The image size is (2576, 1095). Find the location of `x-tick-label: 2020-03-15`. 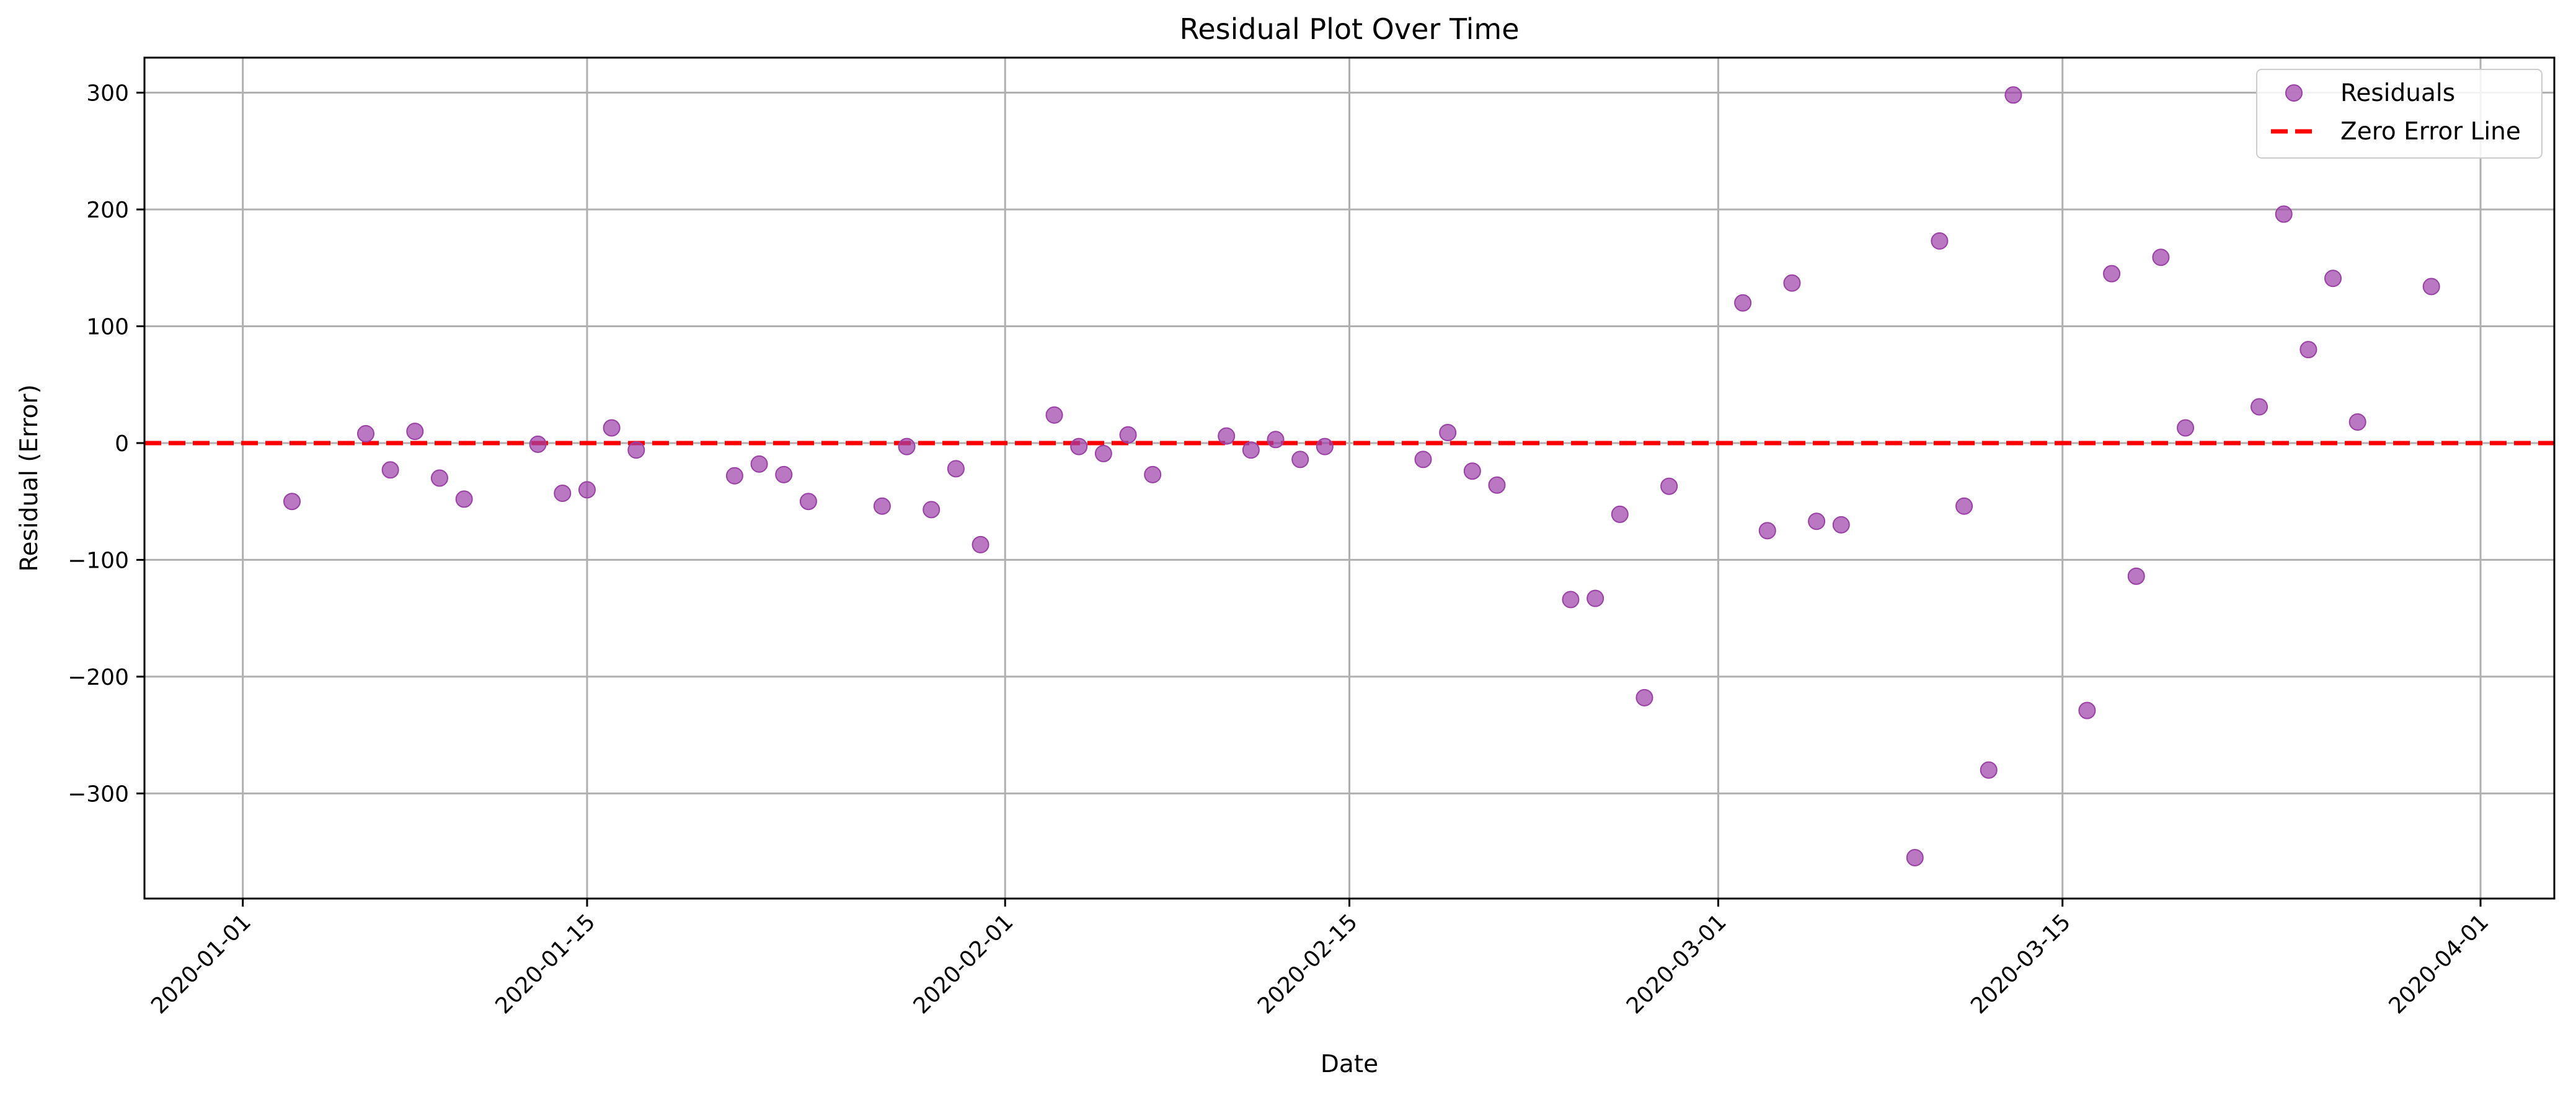

x-tick-label: 2020-03-15 is located at coordinates (2021, 964).